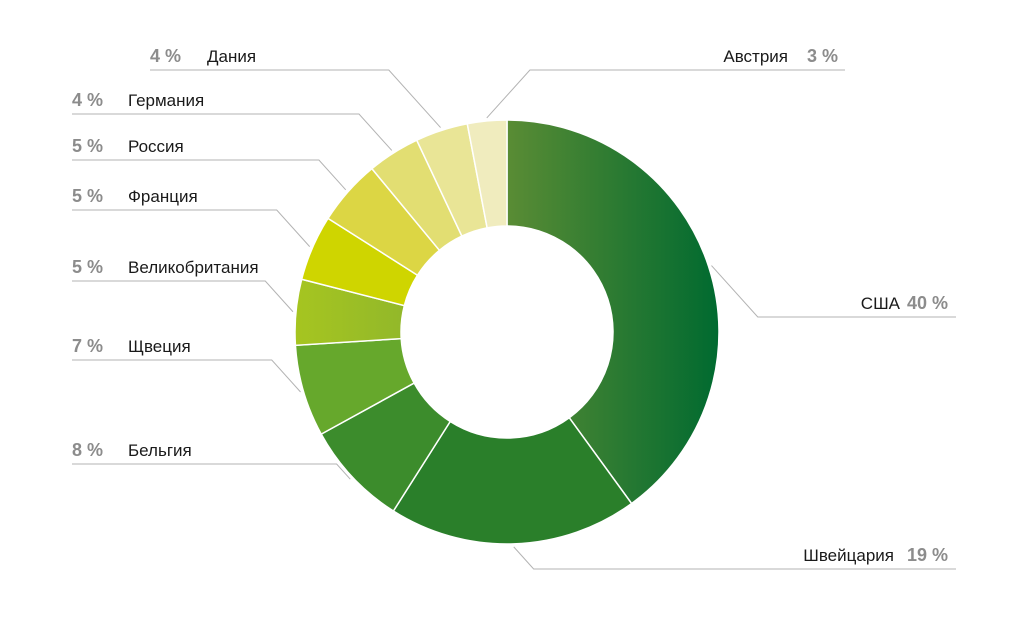 The height and width of the screenshot is (619, 1024). What do you see at coordinates (755, 56) in the screenshot?
I see `category-label-item-9: Австрия` at bounding box center [755, 56].